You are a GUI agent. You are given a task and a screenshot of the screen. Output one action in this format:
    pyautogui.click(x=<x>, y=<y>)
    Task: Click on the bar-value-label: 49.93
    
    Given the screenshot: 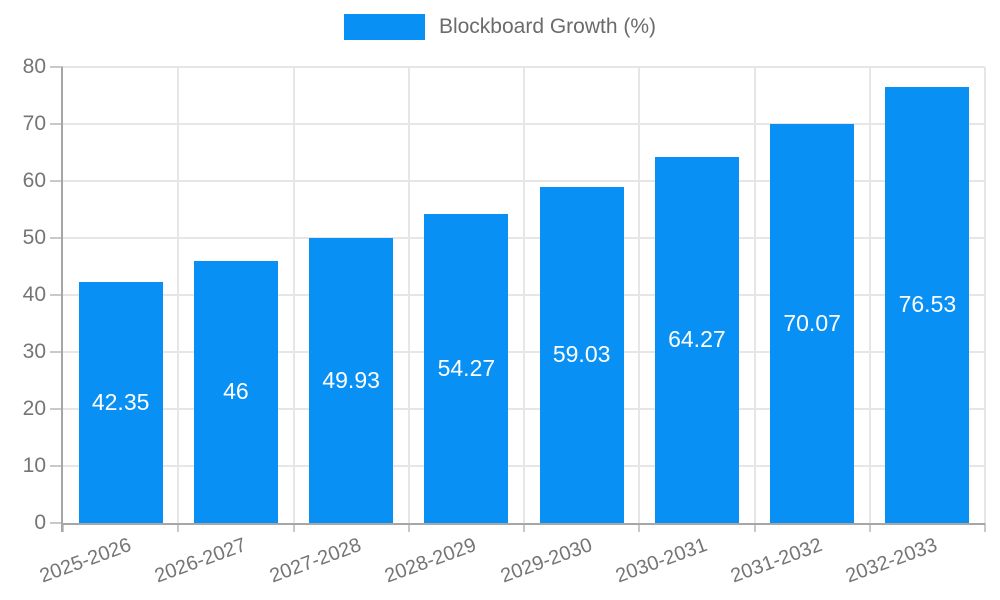 What is the action you would take?
    pyautogui.click(x=351, y=380)
    